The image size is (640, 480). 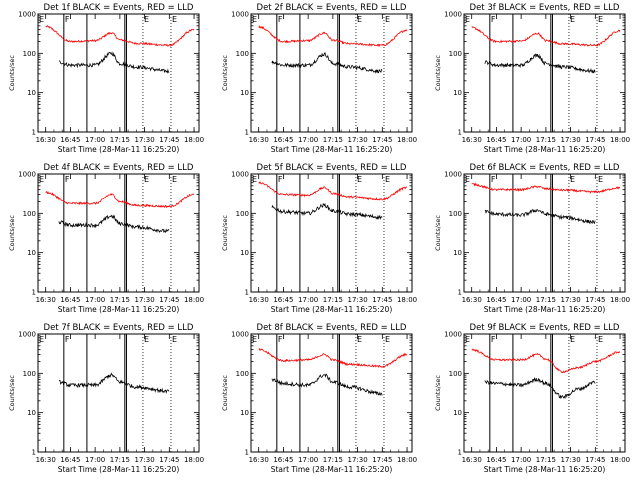 What do you see at coordinates (545, 168) in the screenshot?
I see `panel-title: Det 6f BLACK = Events, RED = LLD` at bounding box center [545, 168].